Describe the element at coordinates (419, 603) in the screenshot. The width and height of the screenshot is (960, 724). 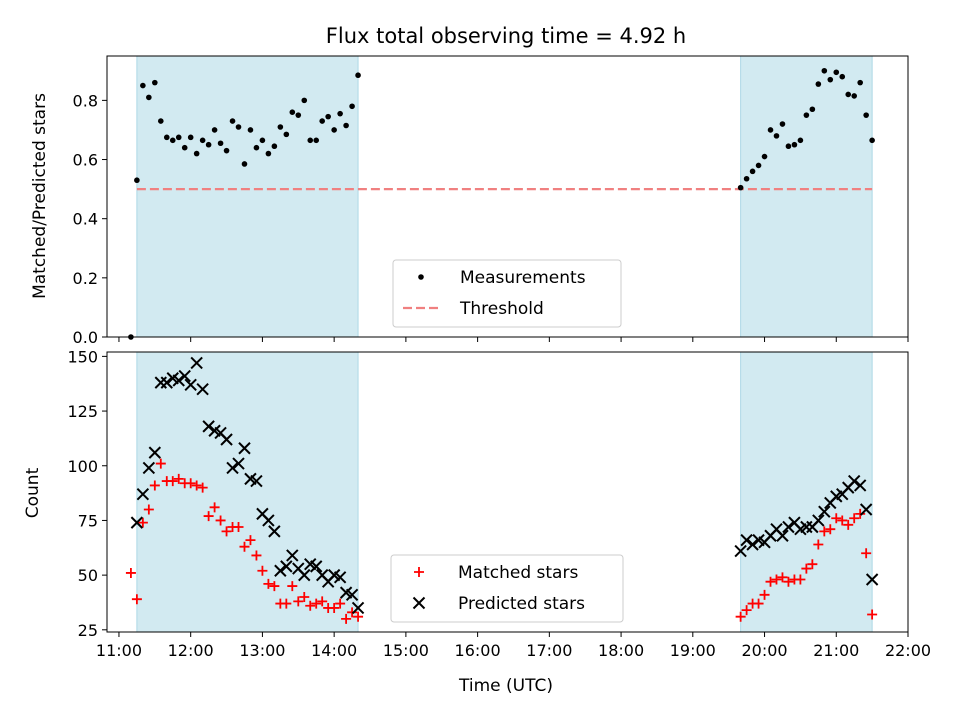
I see `legend-marker-x` at that location.